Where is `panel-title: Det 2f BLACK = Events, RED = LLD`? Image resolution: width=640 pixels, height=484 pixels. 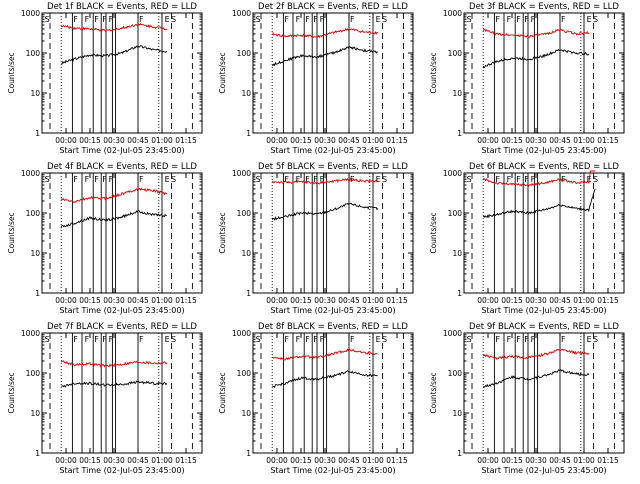 panel-title: Det 2f BLACK = Events, RED = LLD is located at coordinates (333, 7).